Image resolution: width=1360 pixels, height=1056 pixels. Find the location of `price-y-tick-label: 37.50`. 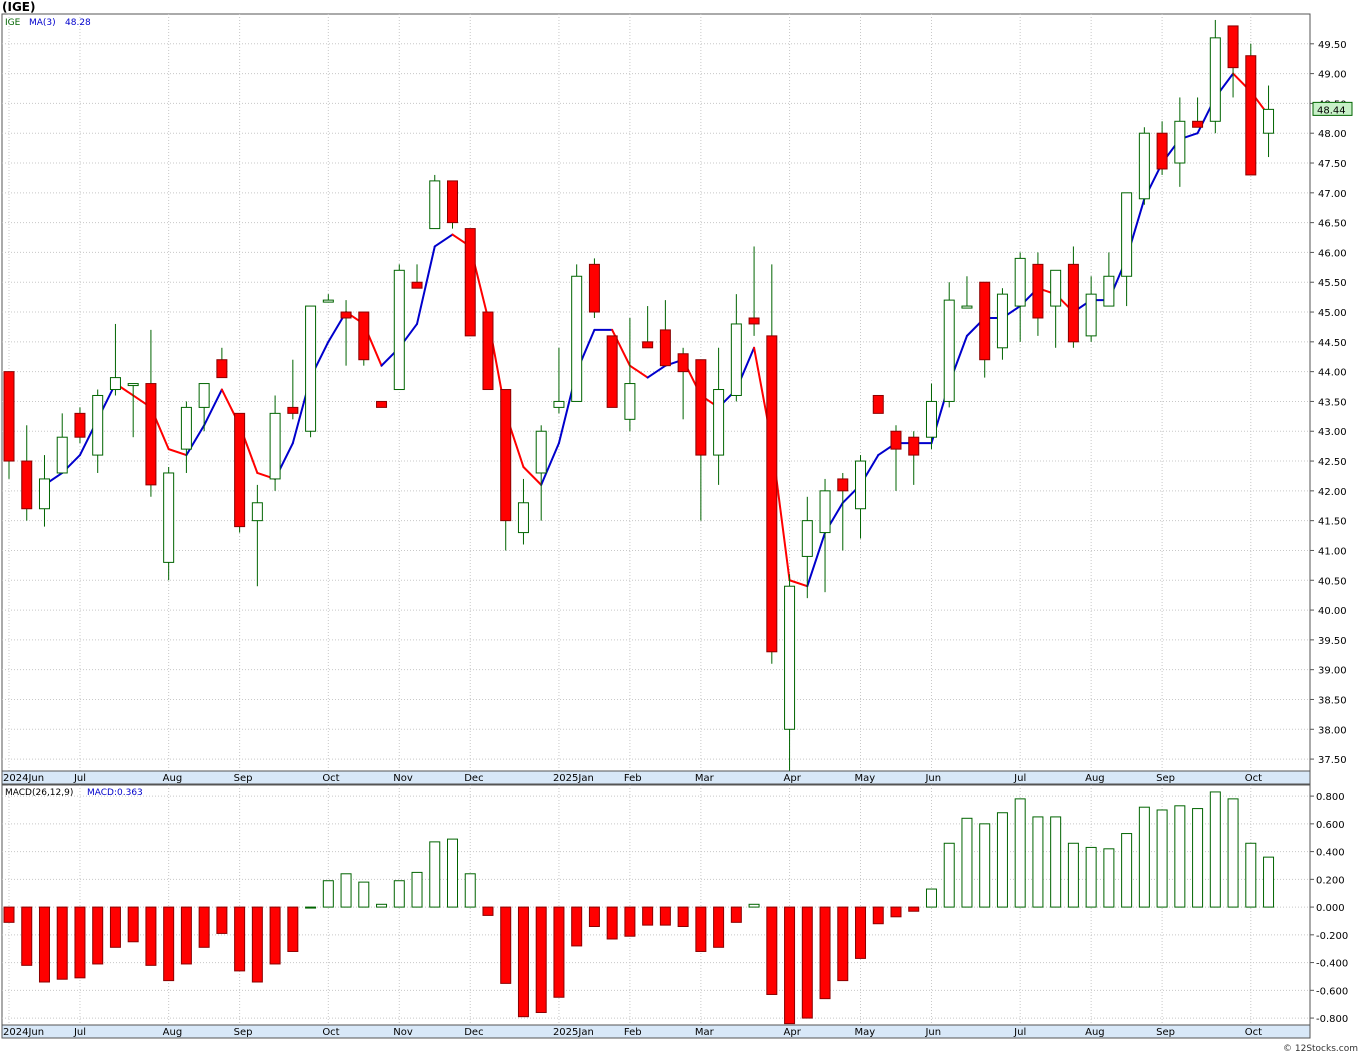

price-y-tick-label: 37.50 is located at coordinates (1332, 760).